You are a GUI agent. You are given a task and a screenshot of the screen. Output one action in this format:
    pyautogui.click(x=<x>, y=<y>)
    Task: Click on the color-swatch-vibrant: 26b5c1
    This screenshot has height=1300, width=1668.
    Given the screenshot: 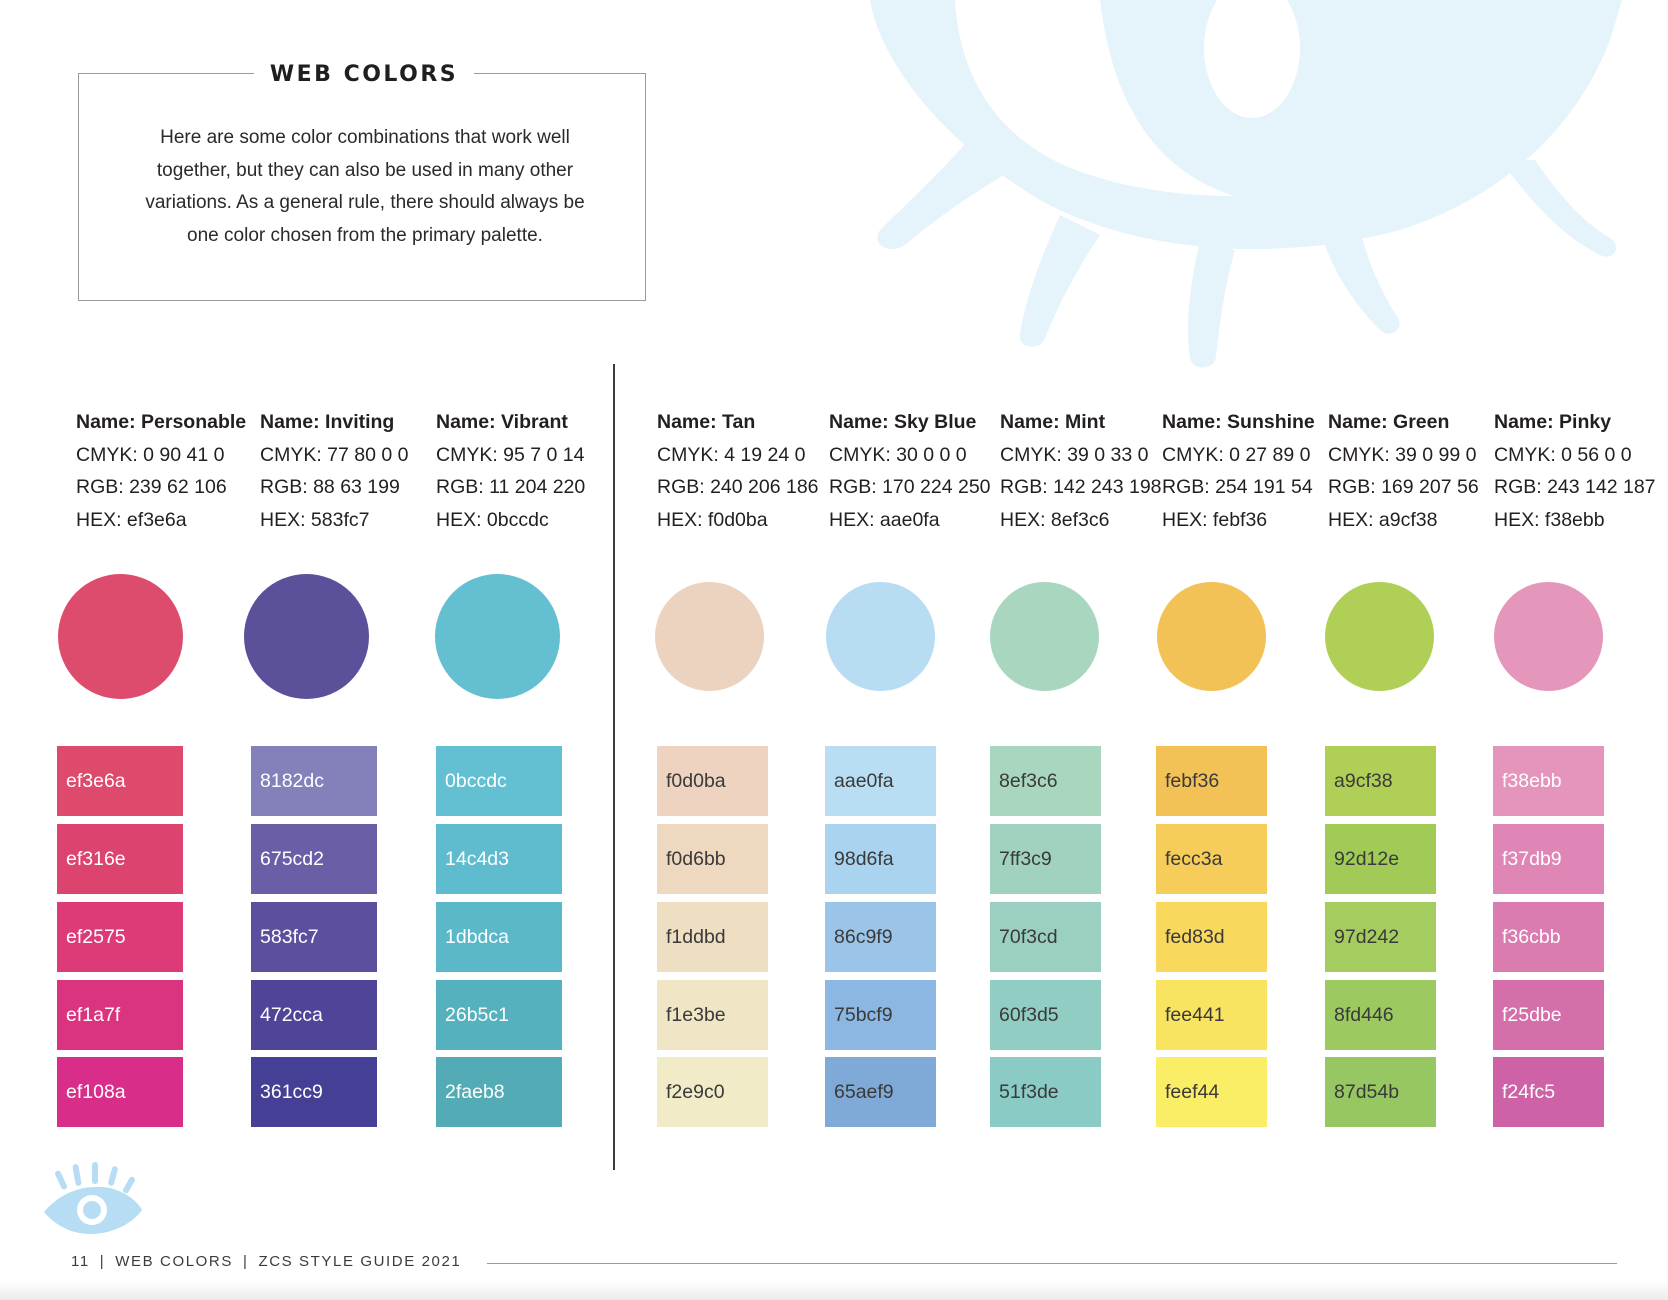 What is the action you would take?
    pyautogui.click(x=499, y=1015)
    